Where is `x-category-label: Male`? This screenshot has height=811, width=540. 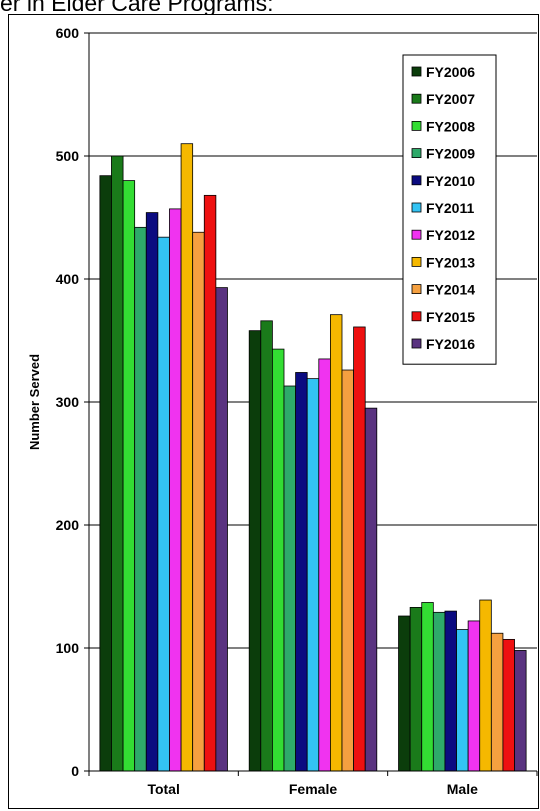
x-category-label: Male is located at coordinates (462, 789).